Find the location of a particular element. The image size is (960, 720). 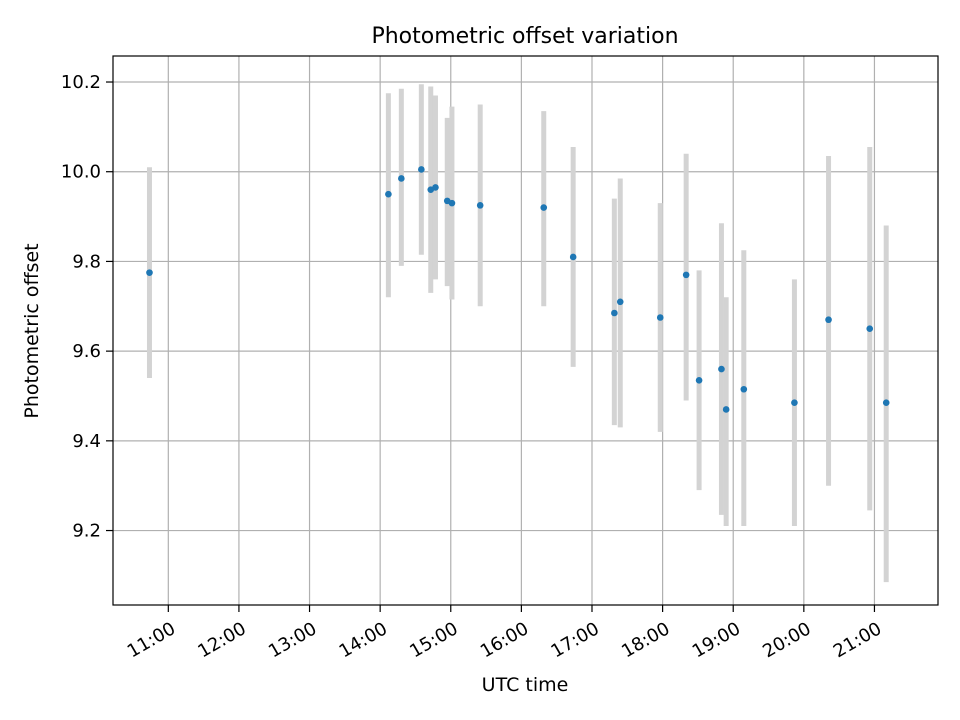

y-tick-label: 9.4 is located at coordinates (86, 441).